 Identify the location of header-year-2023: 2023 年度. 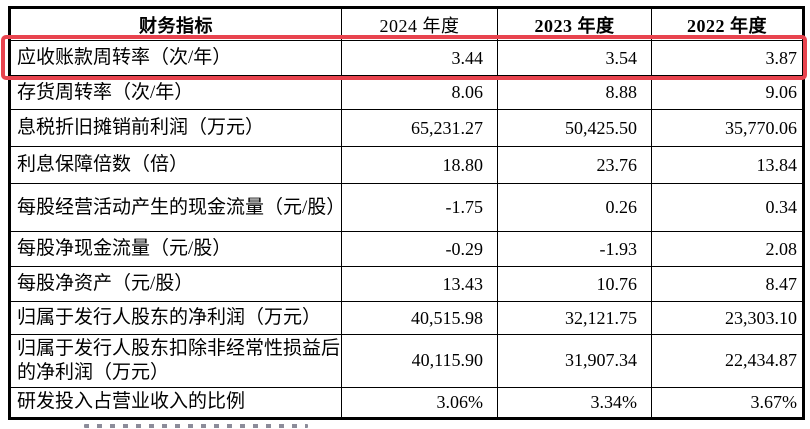
(574, 24).